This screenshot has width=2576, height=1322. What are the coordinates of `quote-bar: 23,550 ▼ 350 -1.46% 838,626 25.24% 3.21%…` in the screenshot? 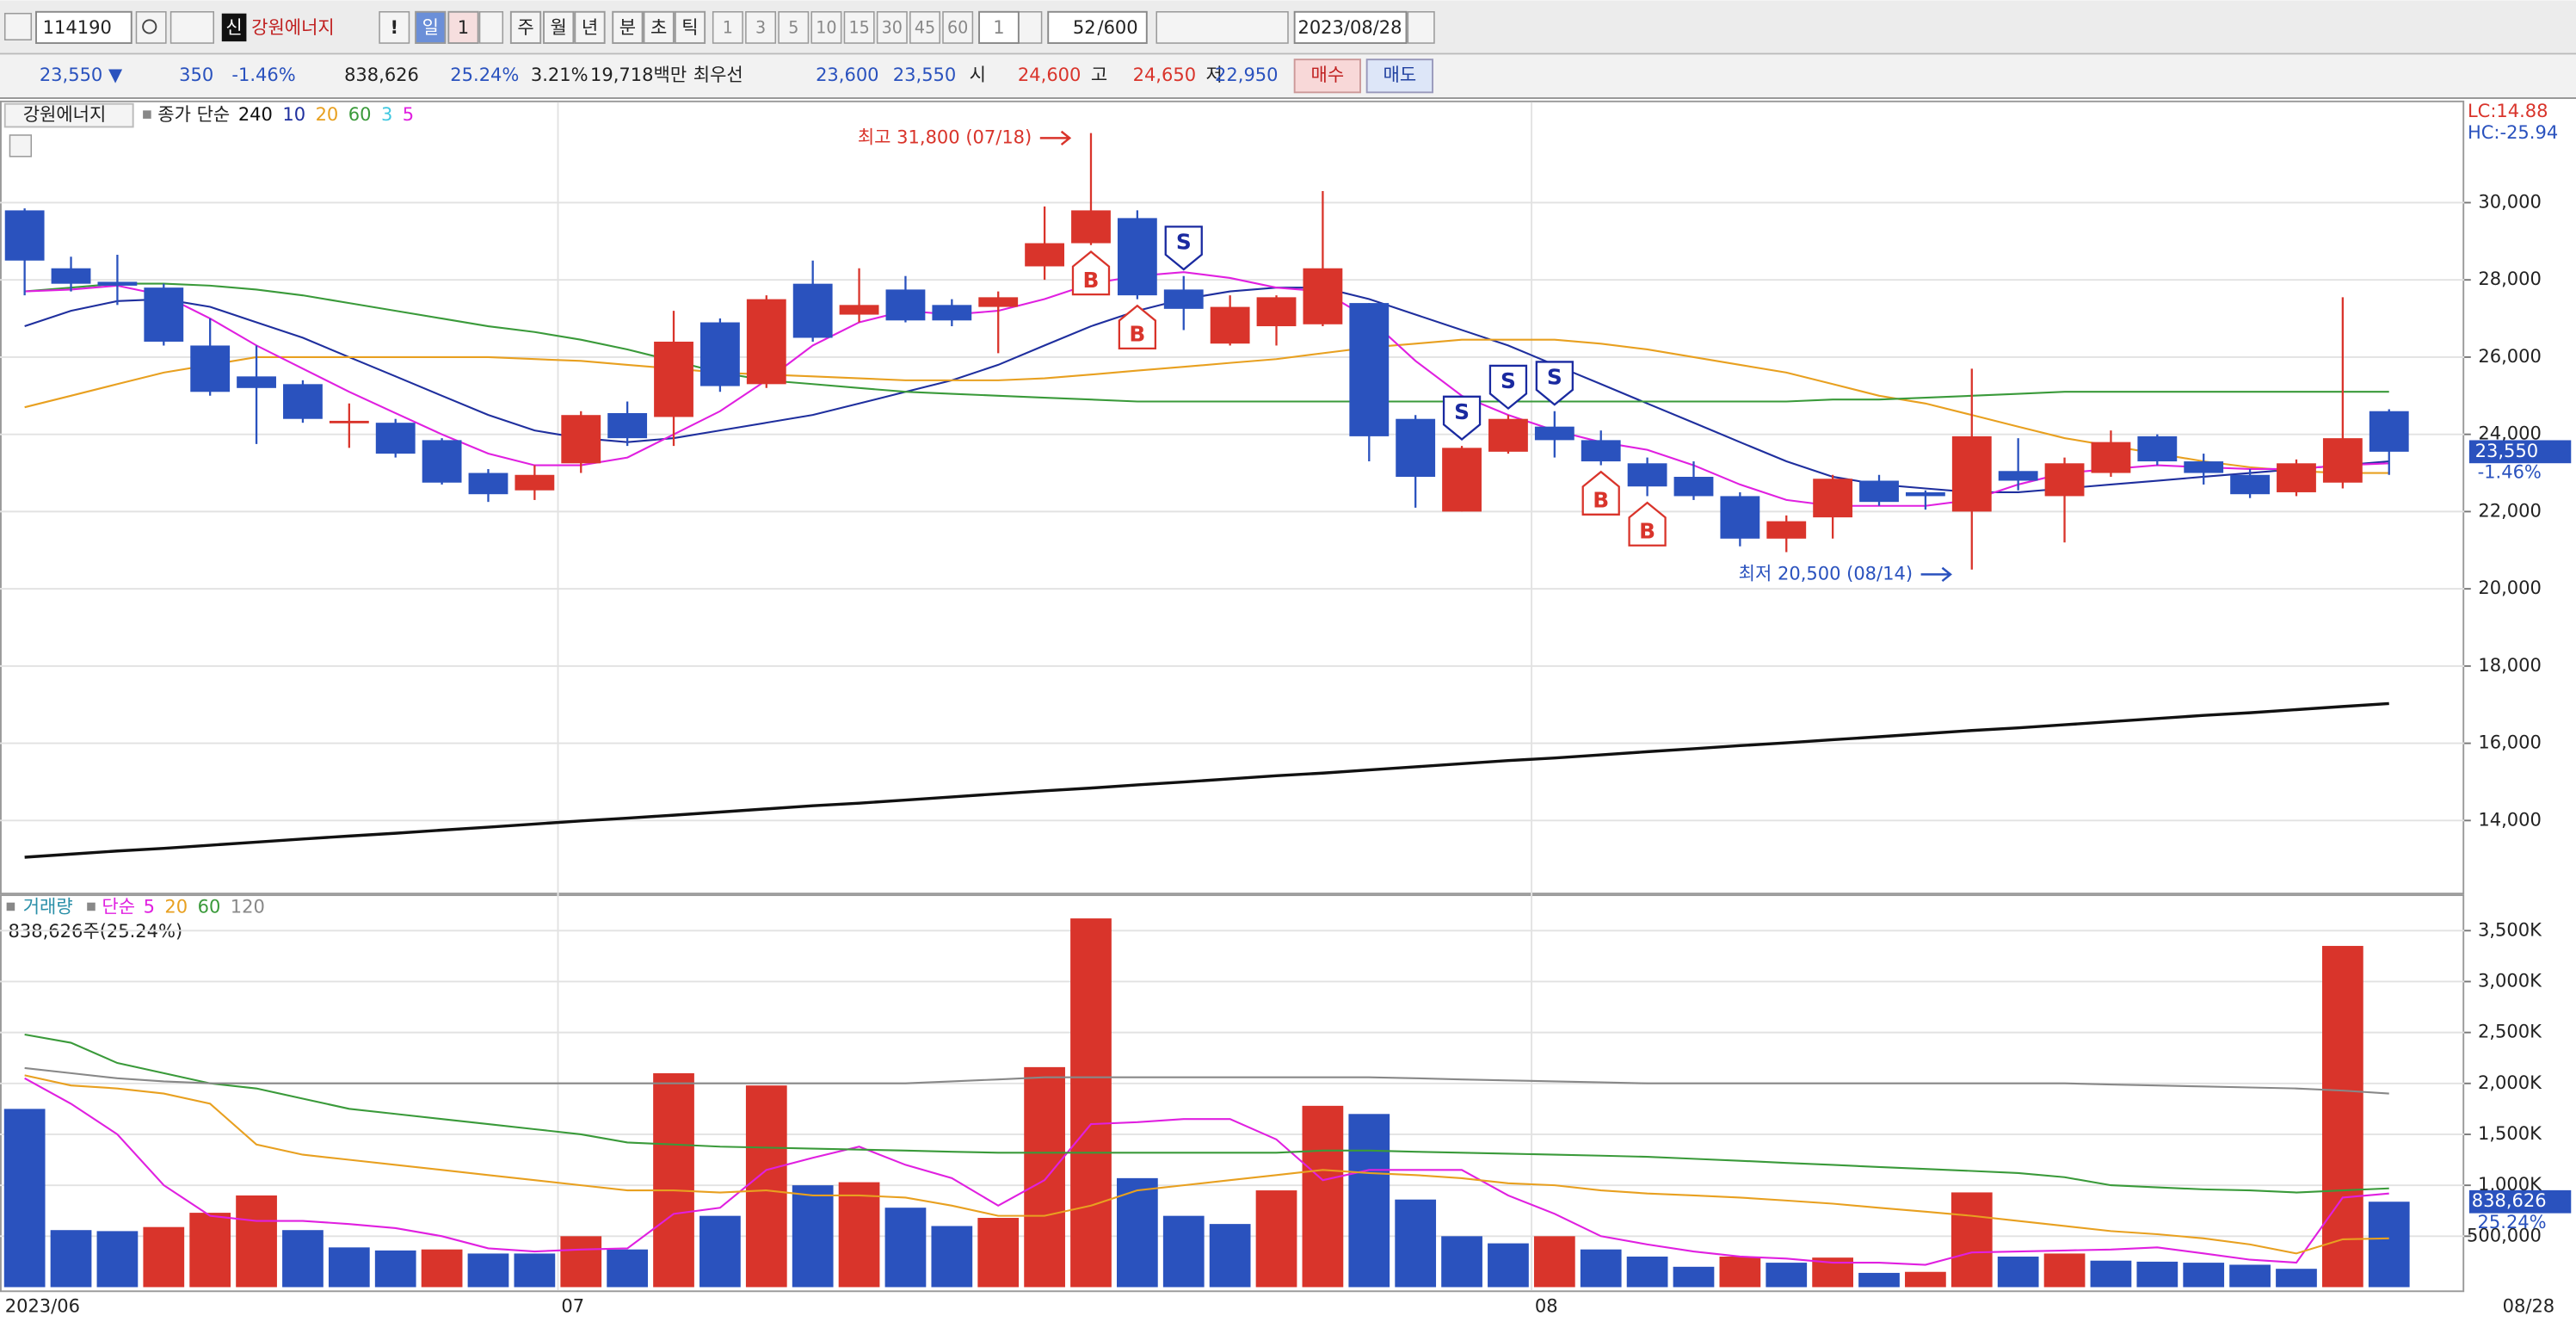 It's located at (736, 76).